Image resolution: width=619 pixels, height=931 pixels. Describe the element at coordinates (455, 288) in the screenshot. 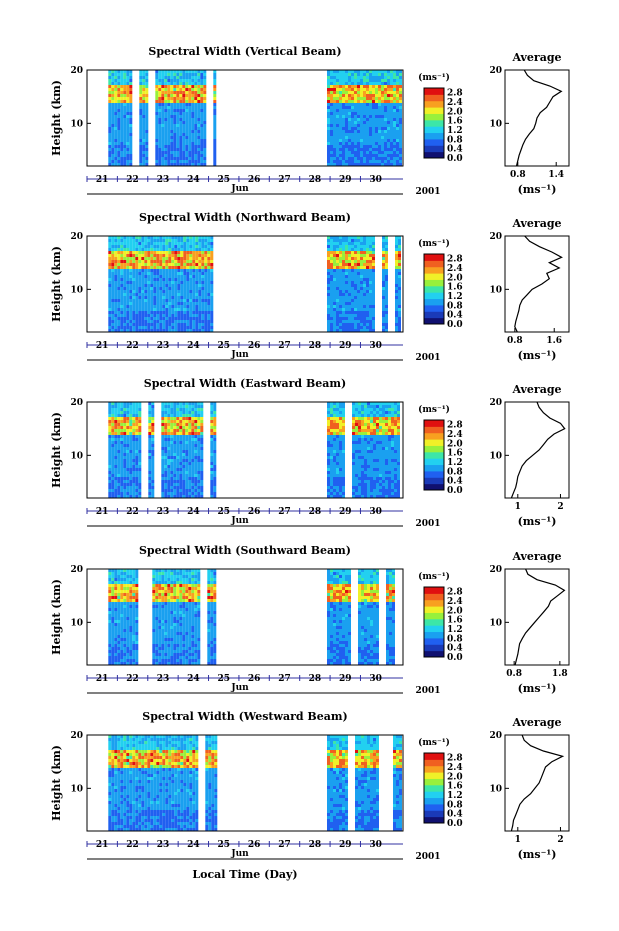

I see `colorbar-tick-label: 1.6` at that location.